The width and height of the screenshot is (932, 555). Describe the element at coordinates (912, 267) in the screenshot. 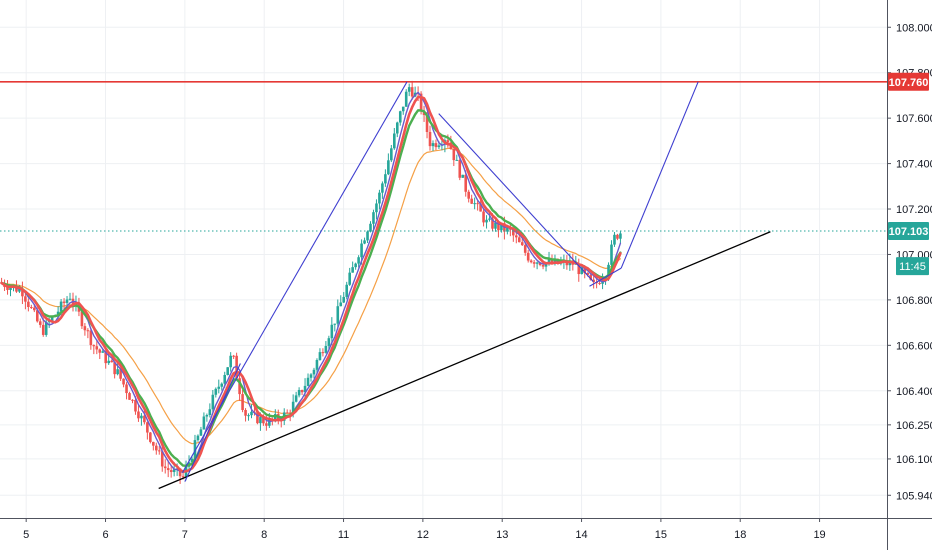

I see `countdown-label: 11:45` at that location.